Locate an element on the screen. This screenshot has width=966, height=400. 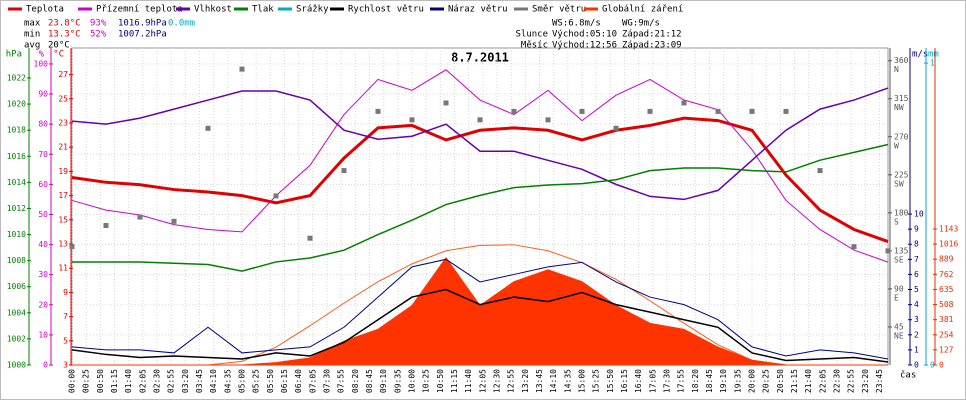
x-tick-label: 07:05 is located at coordinates (312, 381).